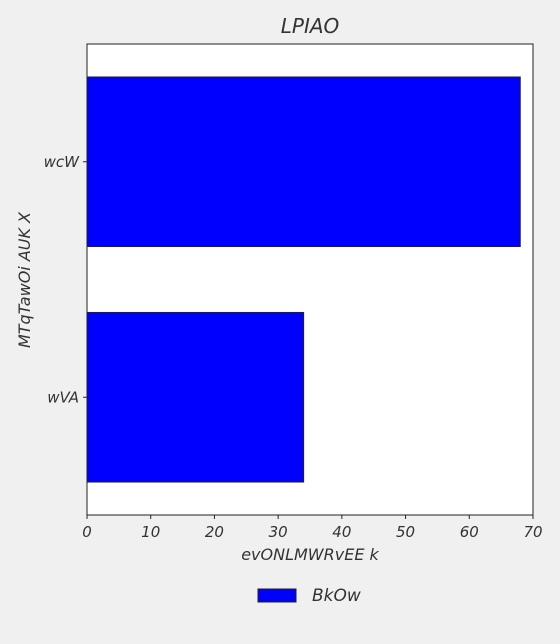 The height and width of the screenshot is (644, 560). What do you see at coordinates (405, 532) in the screenshot?
I see `x-tick-label: 50` at bounding box center [405, 532].